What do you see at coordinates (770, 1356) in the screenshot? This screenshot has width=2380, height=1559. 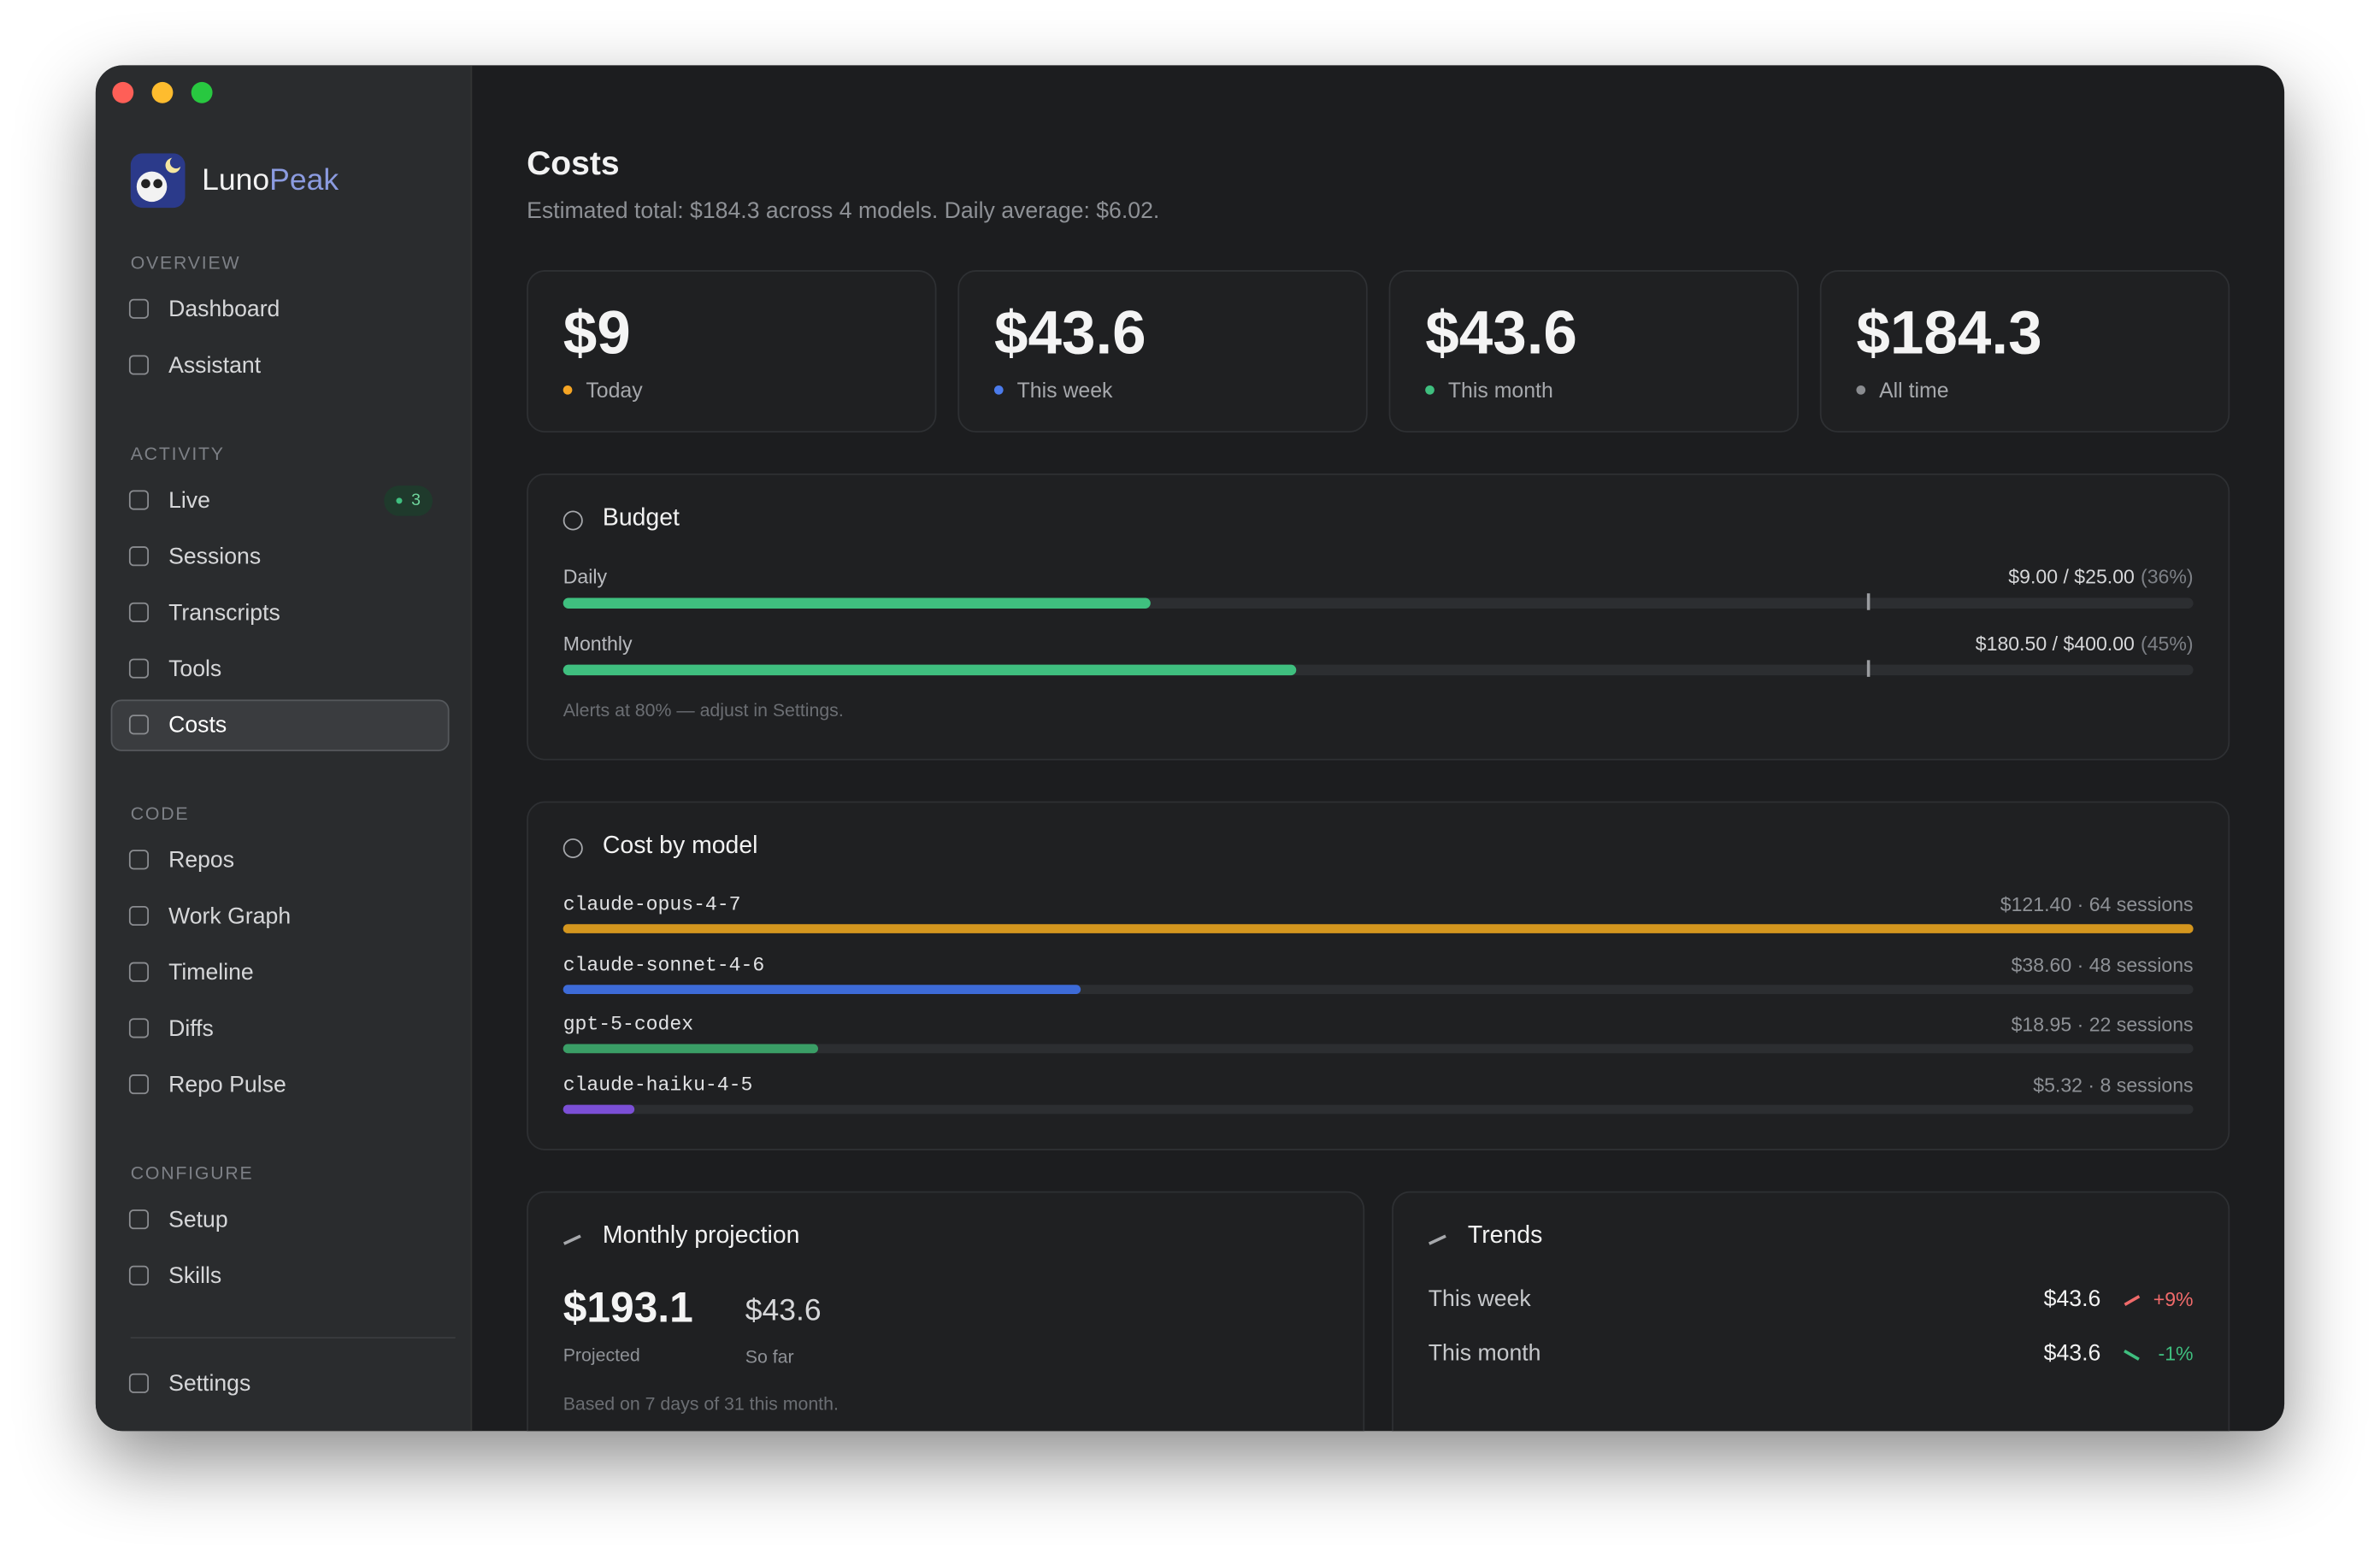 I see `so-far-label: So far` at bounding box center [770, 1356].